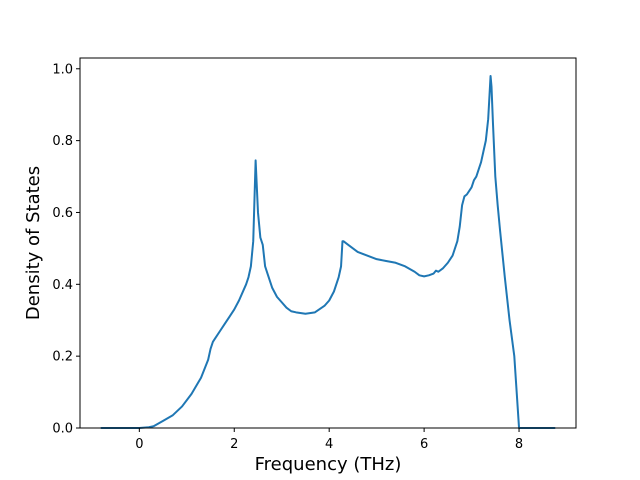 Image resolution: width=640 pixels, height=480 pixels. What do you see at coordinates (33, 243) in the screenshot?
I see `y-axis-label: Density of States` at bounding box center [33, 243].